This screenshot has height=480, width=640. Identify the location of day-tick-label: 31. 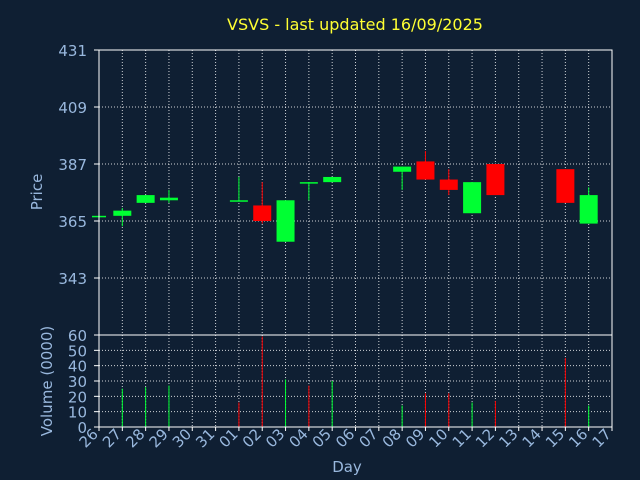
(205, 438).